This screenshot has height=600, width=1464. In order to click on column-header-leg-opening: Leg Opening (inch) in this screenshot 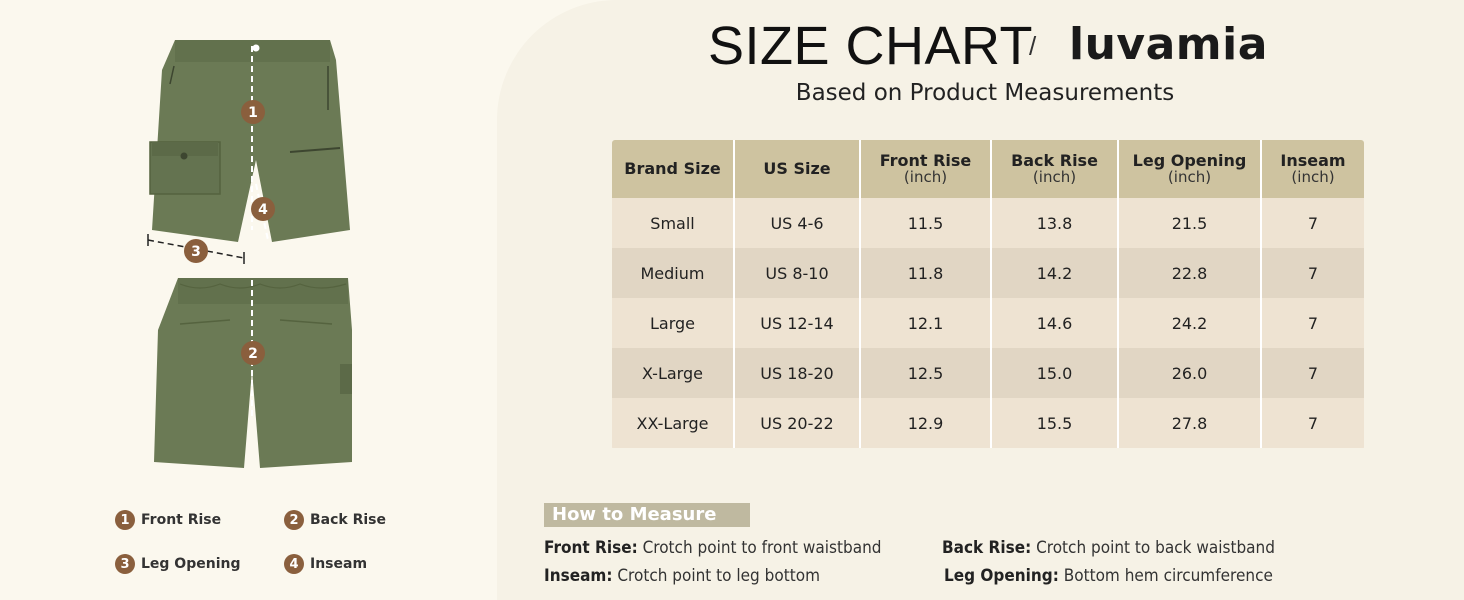, I will do `click(1190, 169)`.